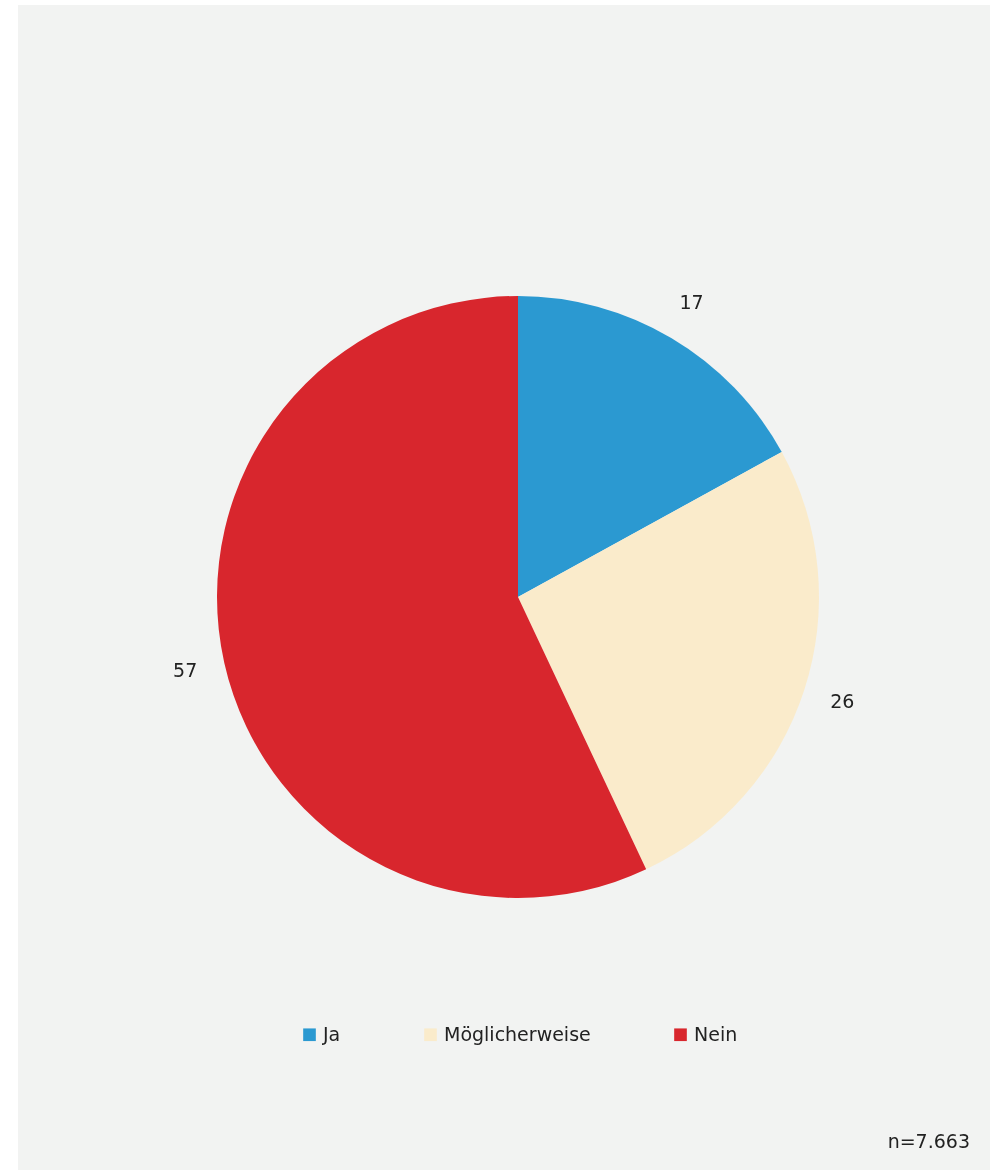  Describe the element at coordinates (928, 1141) in the screenshot. I see `text: n=7.663` at that location.